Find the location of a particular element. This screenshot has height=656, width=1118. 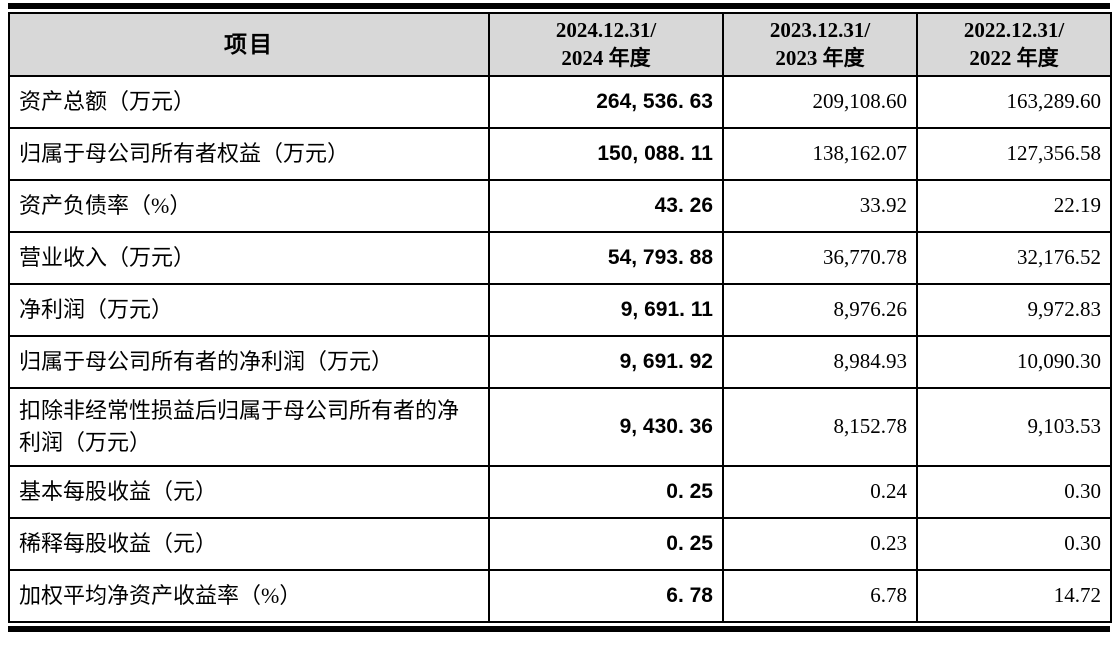

header-period-2024-date: 2024.12.31/ is located at coordinates (606, 30).